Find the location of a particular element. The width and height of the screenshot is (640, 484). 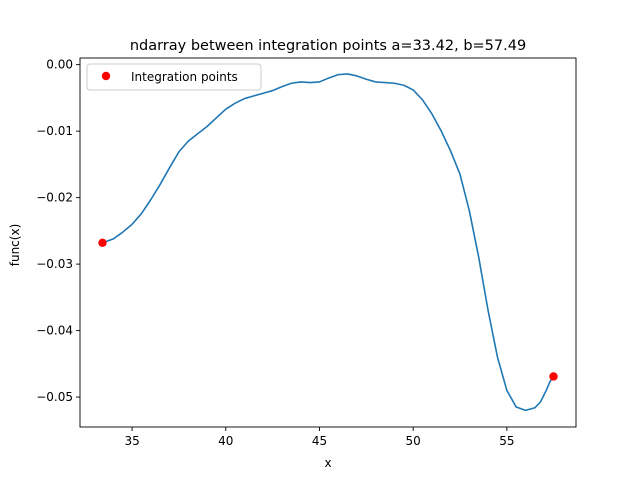

legend-label: Integration points is located at coordinates (184, 77).